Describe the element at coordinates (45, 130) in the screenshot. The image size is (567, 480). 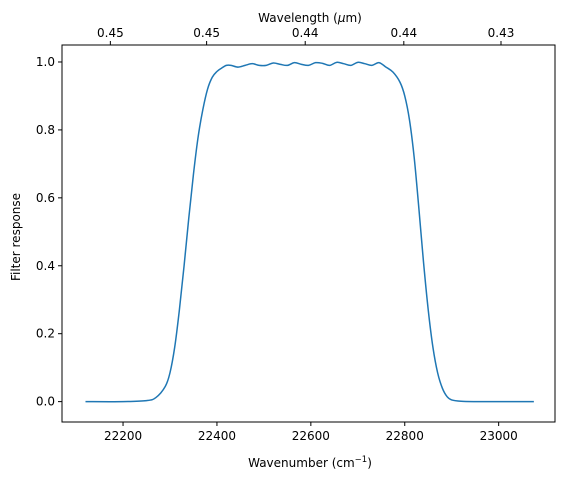
I see `y-tick-label: 0.8` at that location.